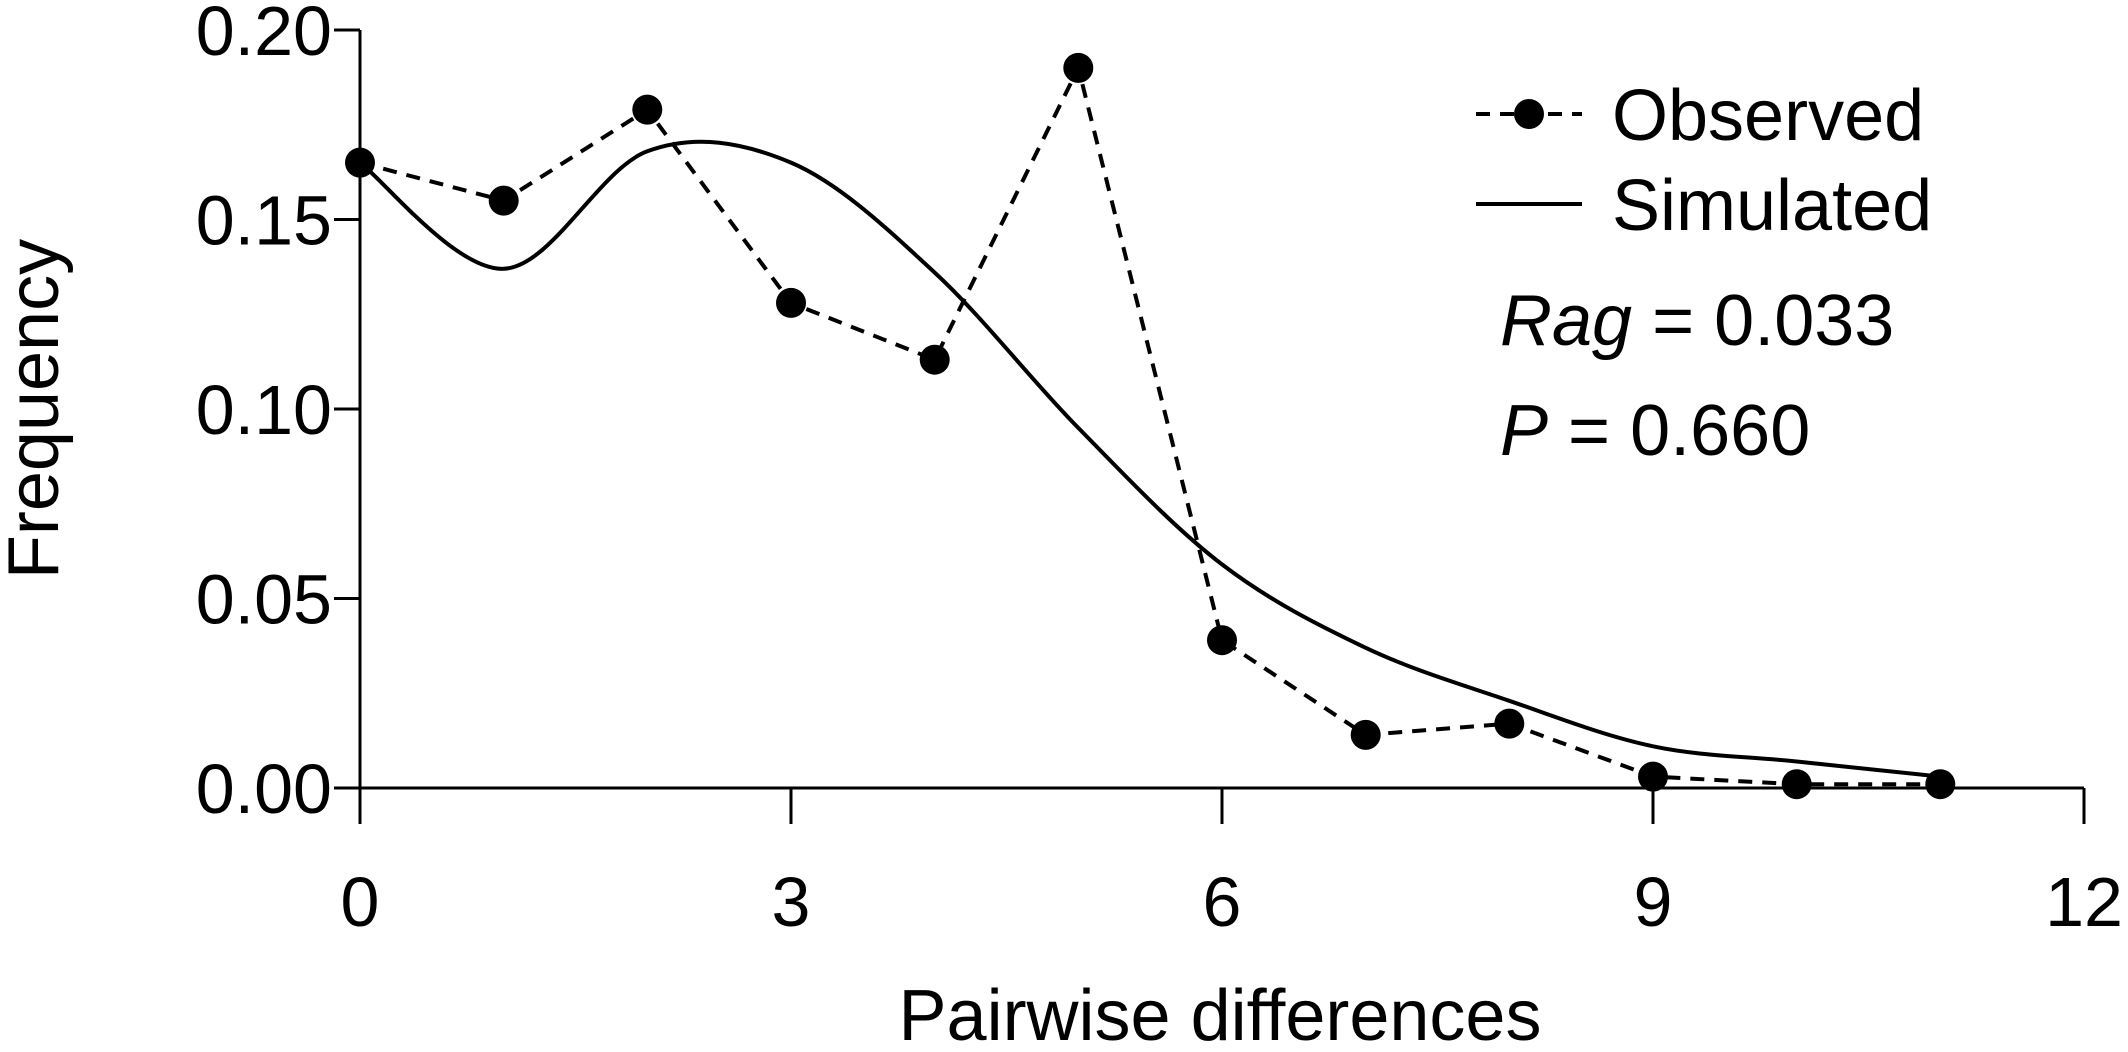 This screenshot has height=1052, width=2128. I want to click on y-tick-label: 0.15, so click(264, 221).